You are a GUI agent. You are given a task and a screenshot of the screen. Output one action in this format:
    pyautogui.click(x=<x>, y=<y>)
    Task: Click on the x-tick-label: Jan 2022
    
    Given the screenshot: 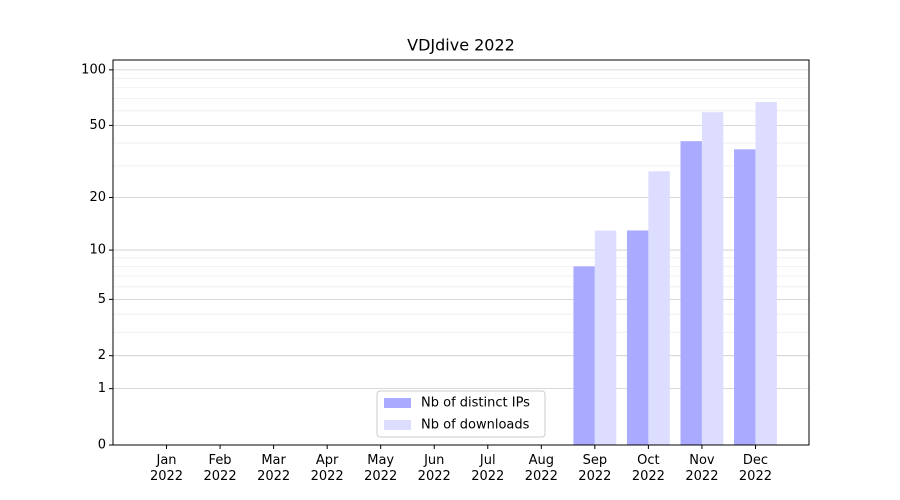 What is the action you would take?
    pyautogui.click(x=166, y=468)
    